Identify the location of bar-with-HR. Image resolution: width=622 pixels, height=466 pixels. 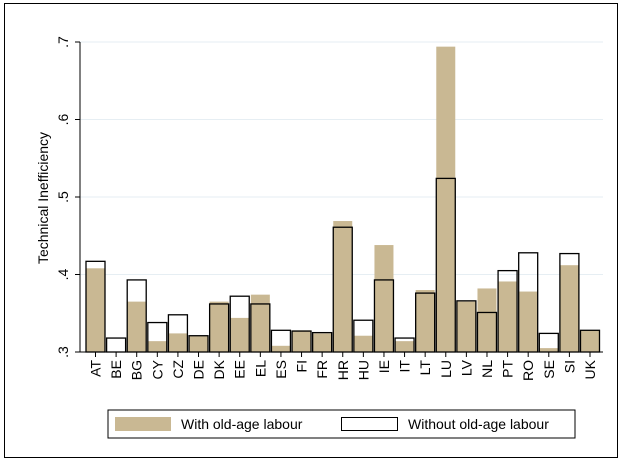
(343, 286).